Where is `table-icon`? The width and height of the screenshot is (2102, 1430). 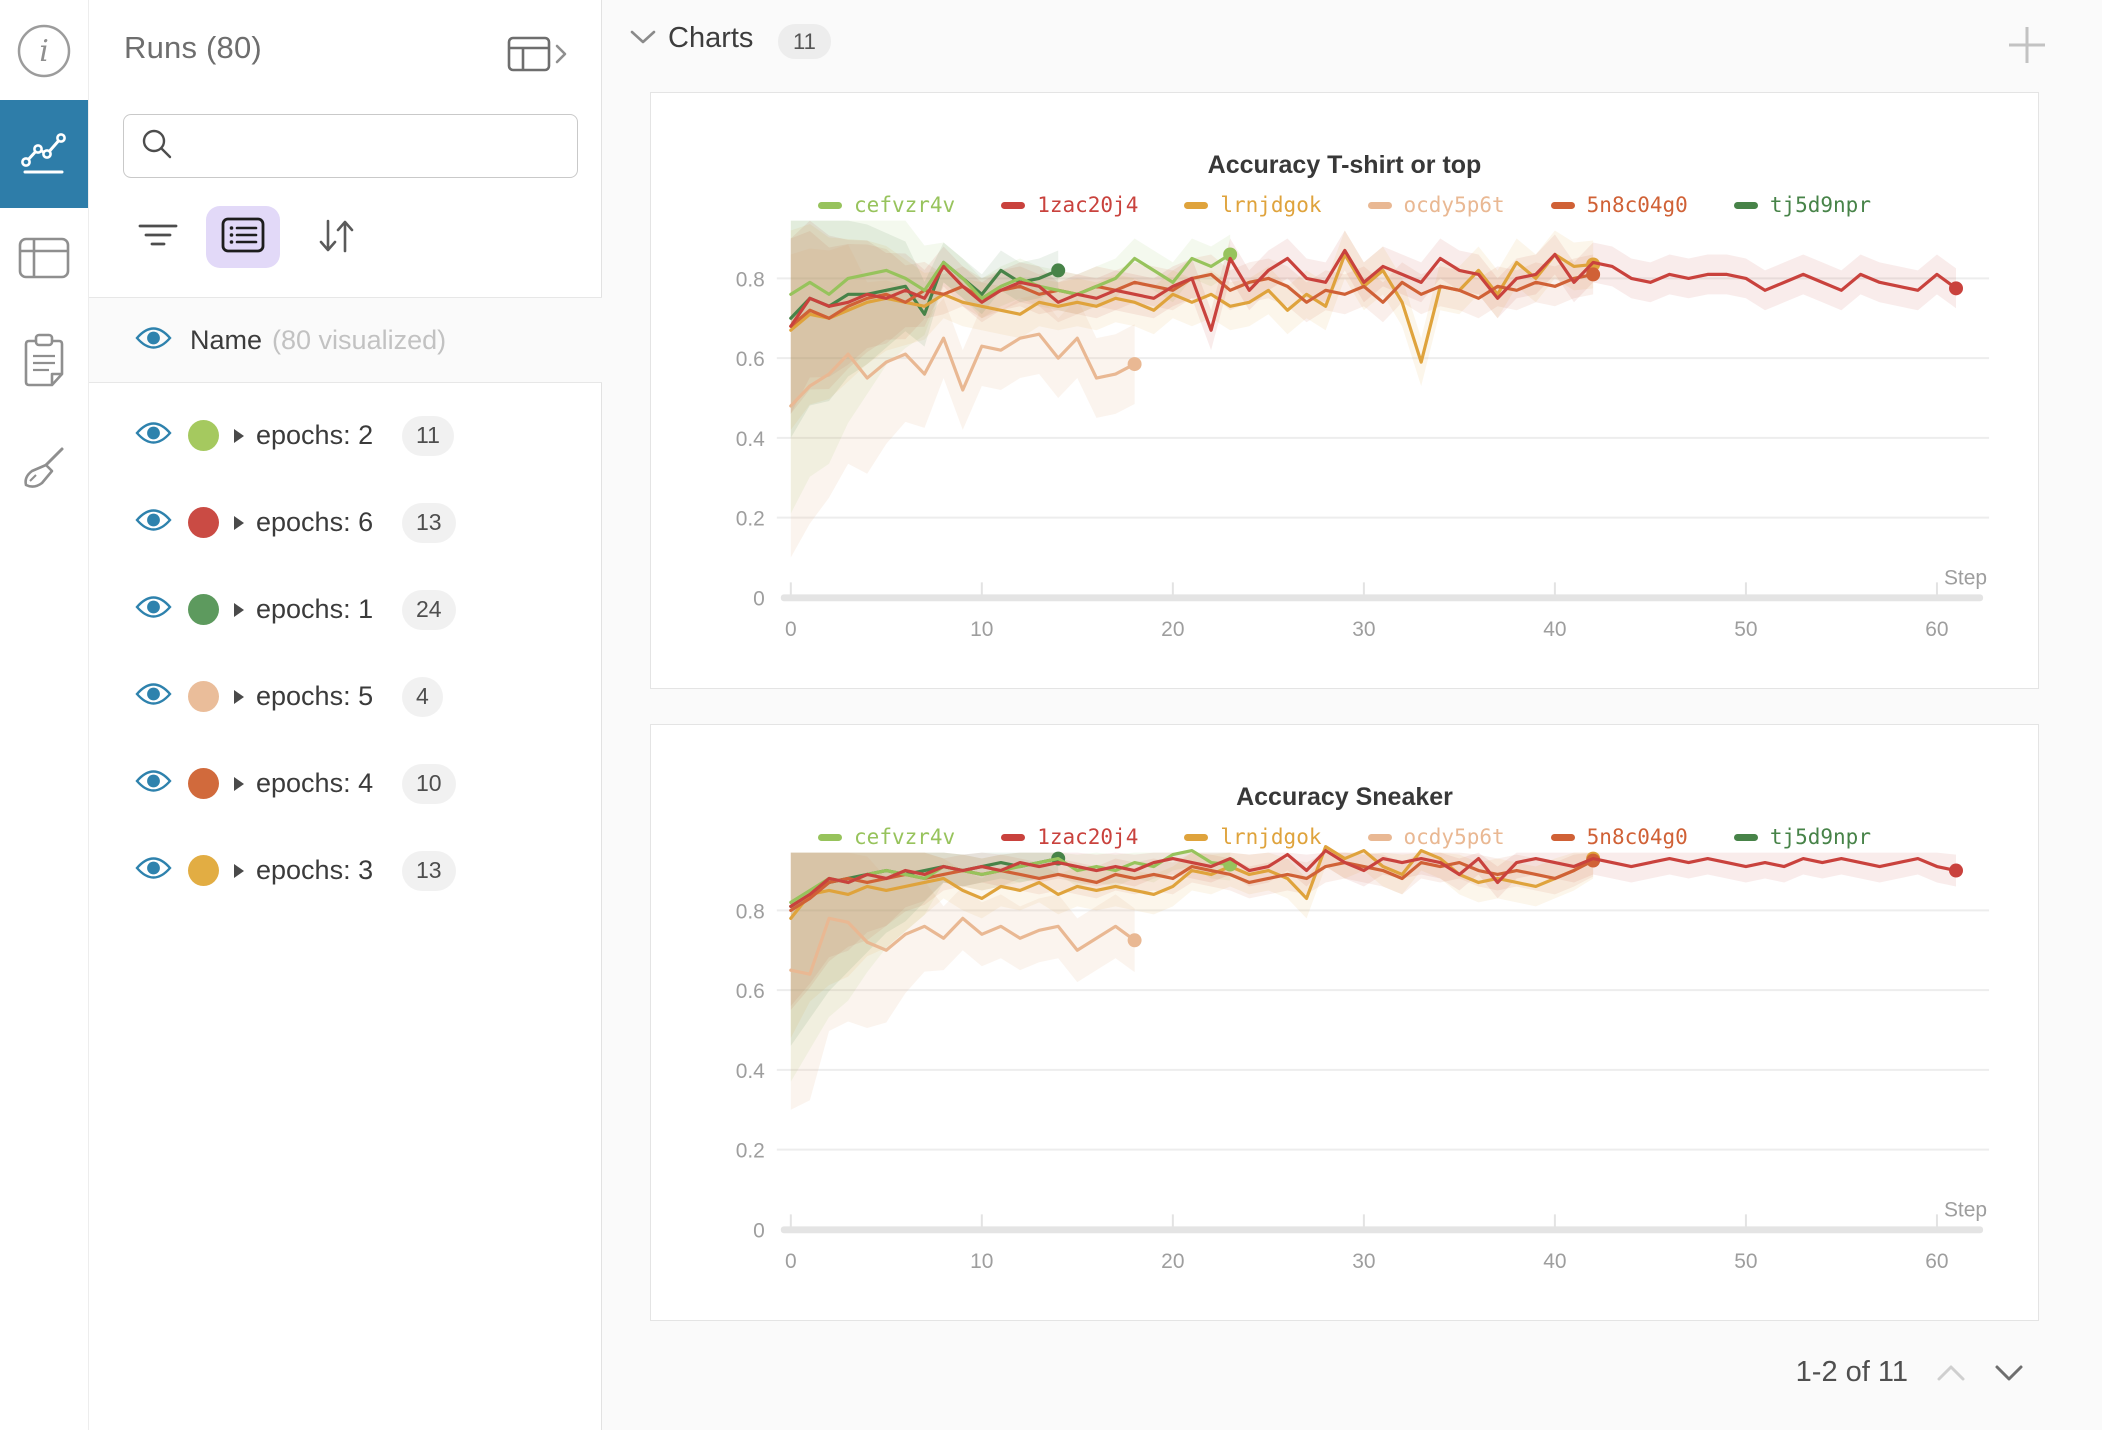
table-icon is located at coordinates (44, 260).